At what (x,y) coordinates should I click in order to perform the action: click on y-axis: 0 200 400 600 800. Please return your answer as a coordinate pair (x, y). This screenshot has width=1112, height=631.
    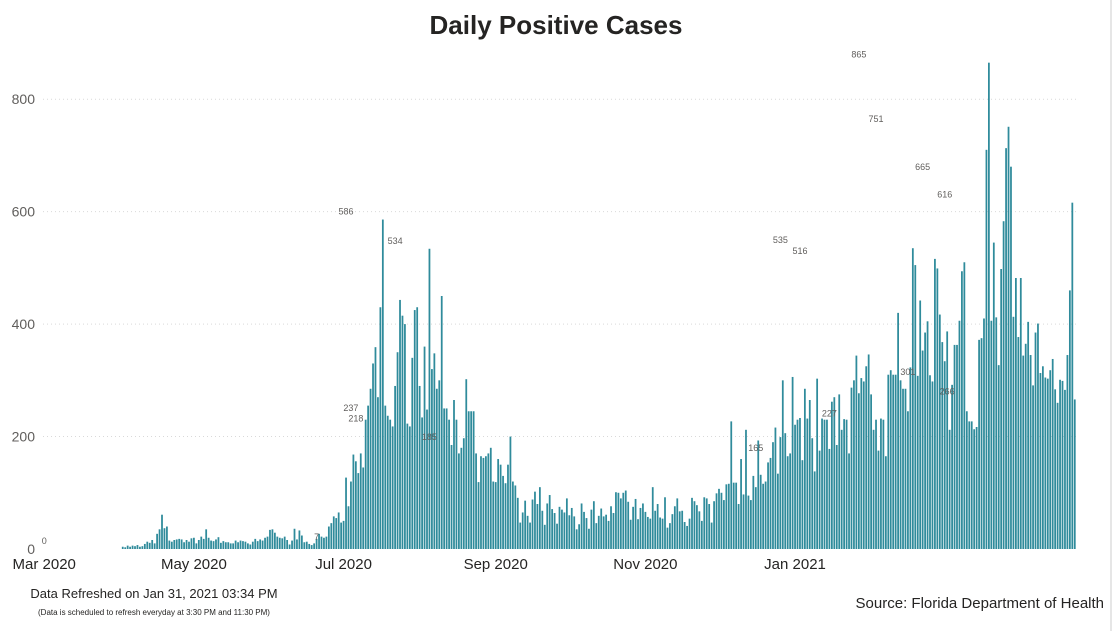
    Looking at the image, I should click on (24, 324).